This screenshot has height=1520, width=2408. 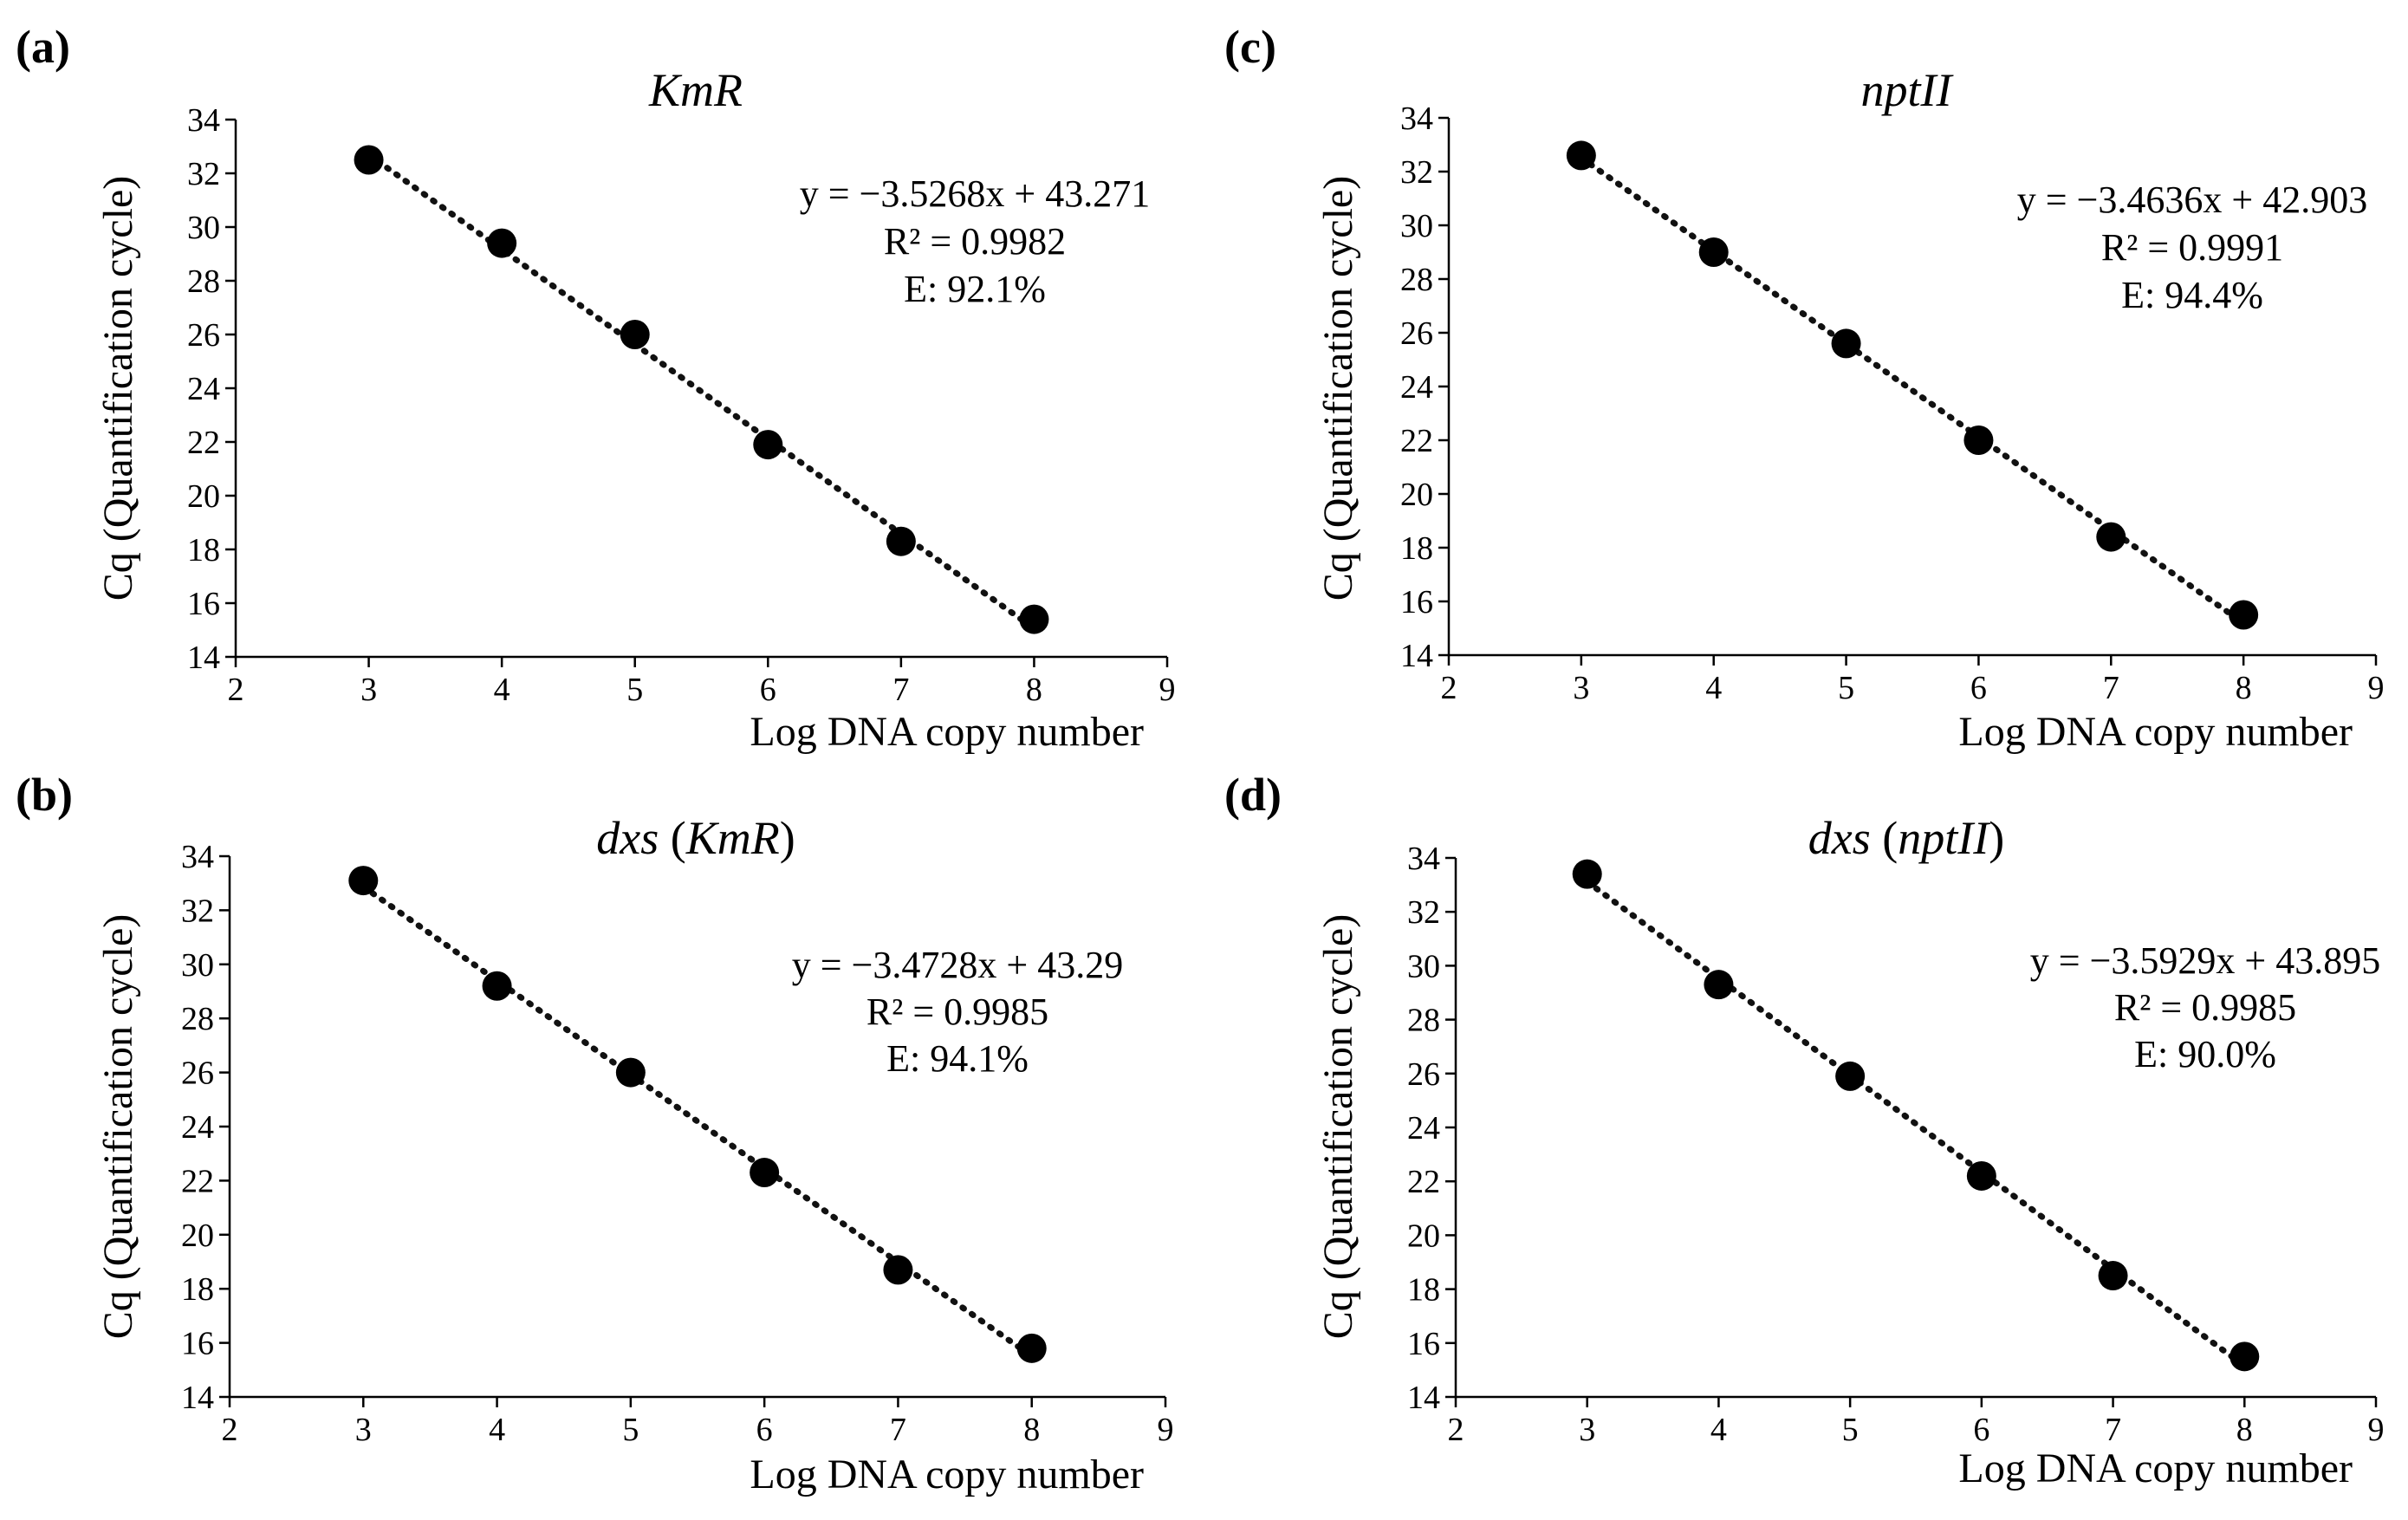 I want to click on chart-title: dxs (nptII), so click(x=1906, y=838).